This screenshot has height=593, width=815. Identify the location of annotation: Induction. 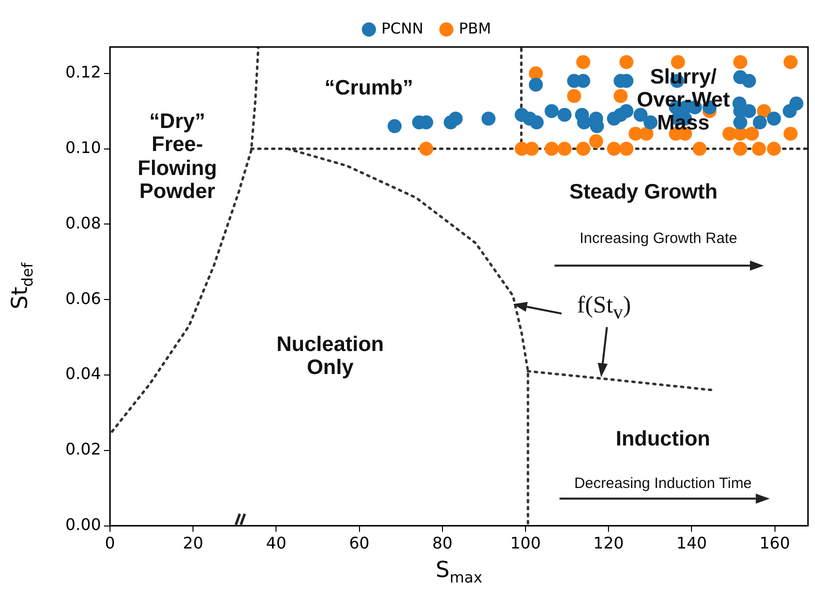
(663, 439).